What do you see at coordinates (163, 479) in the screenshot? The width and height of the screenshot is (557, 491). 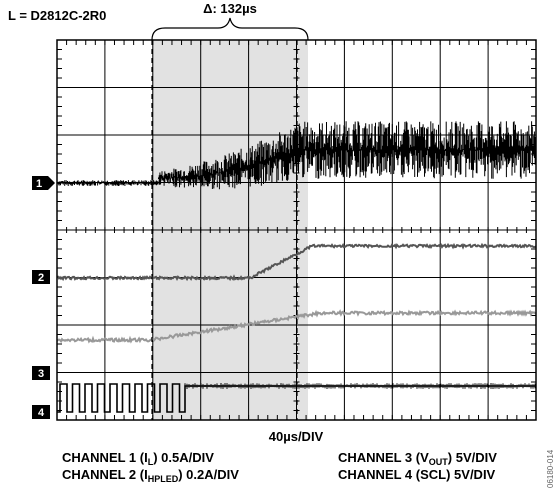 I see `subscript: HPLED` at bounding box center [163, 479].